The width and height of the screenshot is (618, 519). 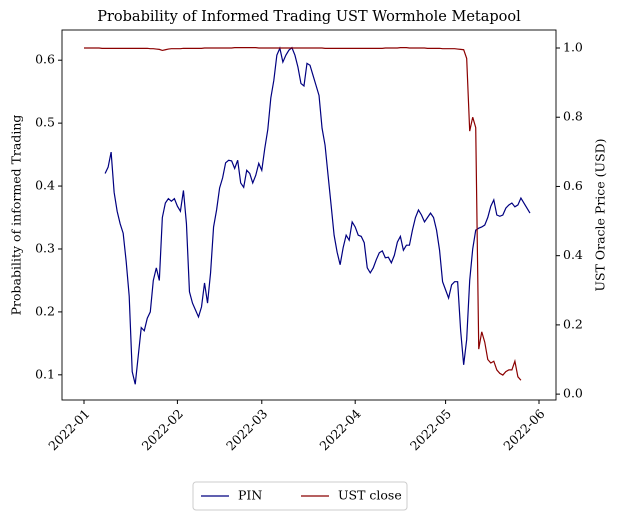 I want to click on y2-tick-label: 0.6, so click(x=573, y=185).